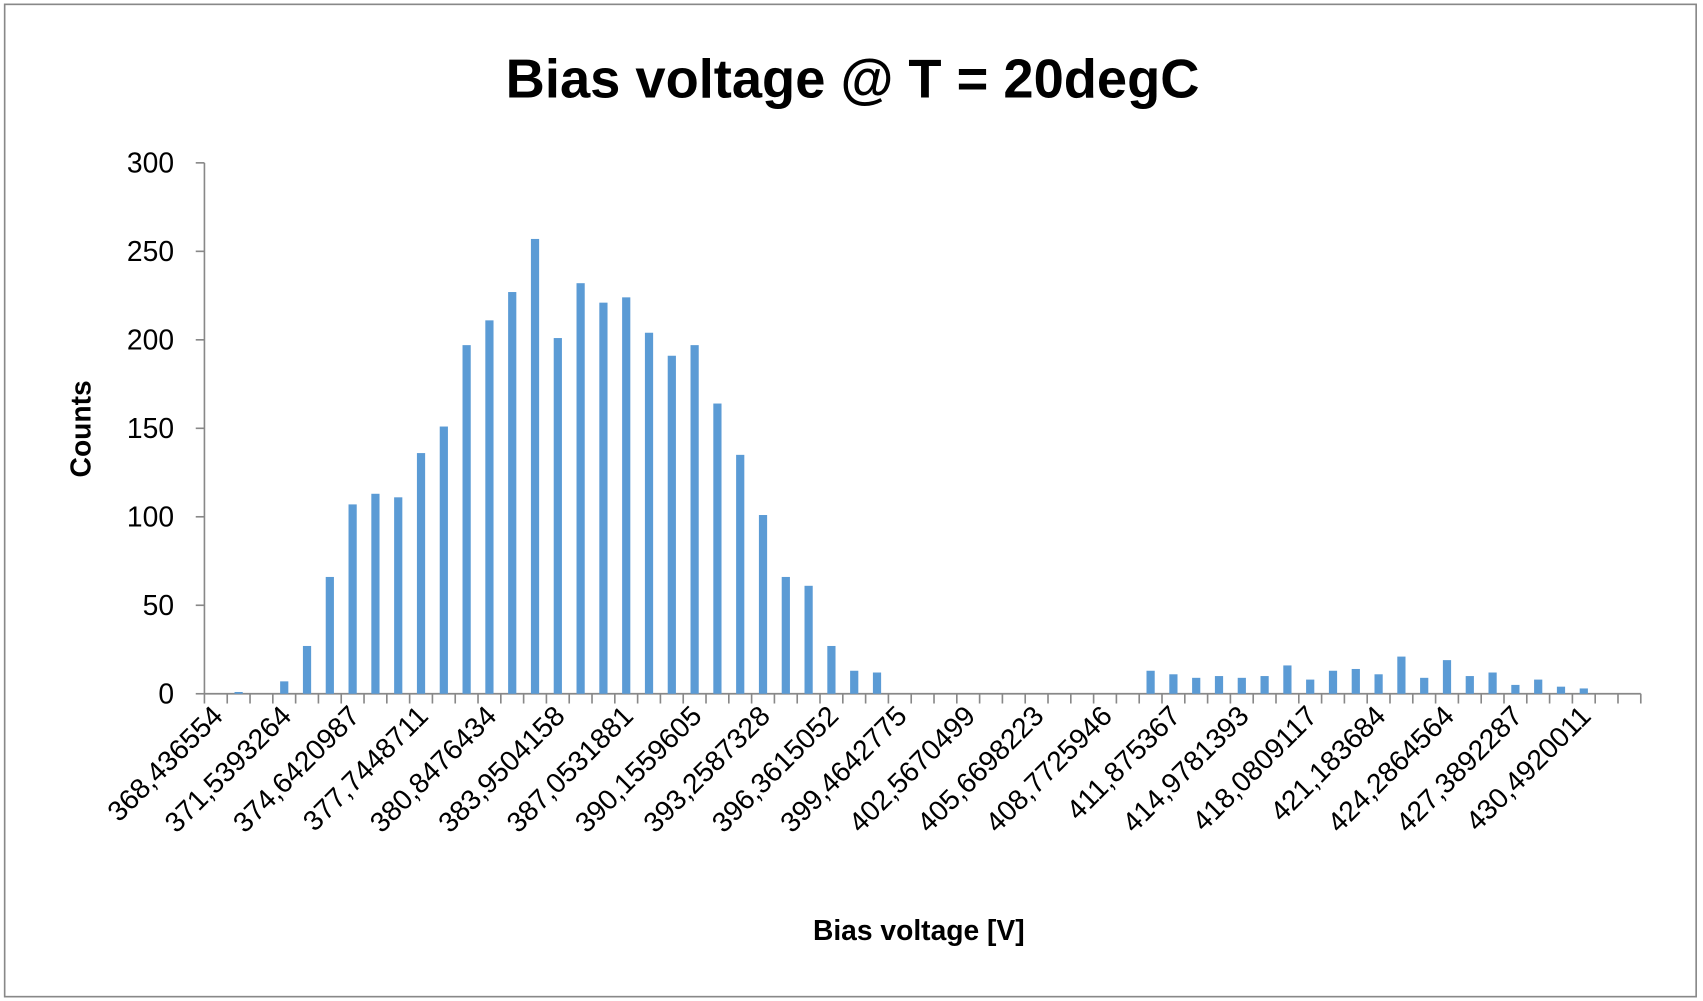  Describe the element at coordinates (853, 79) in the screenshot. I see `chart-title: Bias voltage @ T = 20degC` at that location.